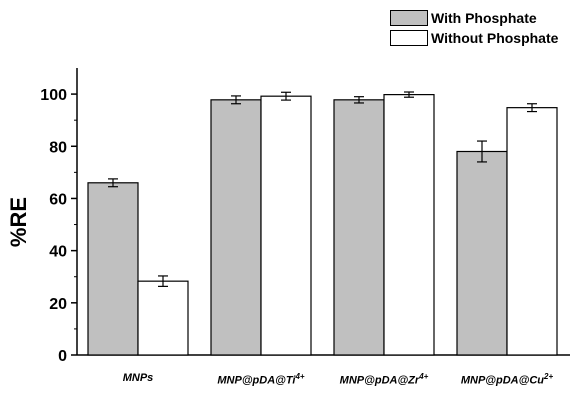 The width and height of the screenshot is (574, 396). Describe the element at coordinates (409, 18) in the screenshot. I see `legend-swatch-with-phosphate` at that location.